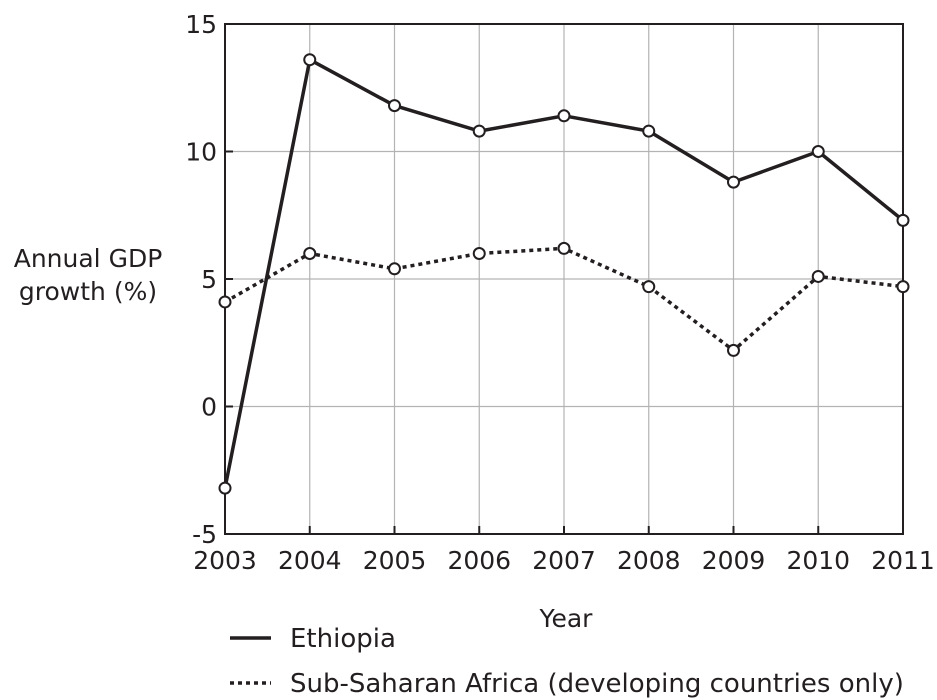  Describe the element at coordinates (734, 560) in the screenshot. I see `x-tick-label-2009: 2009` at that location.